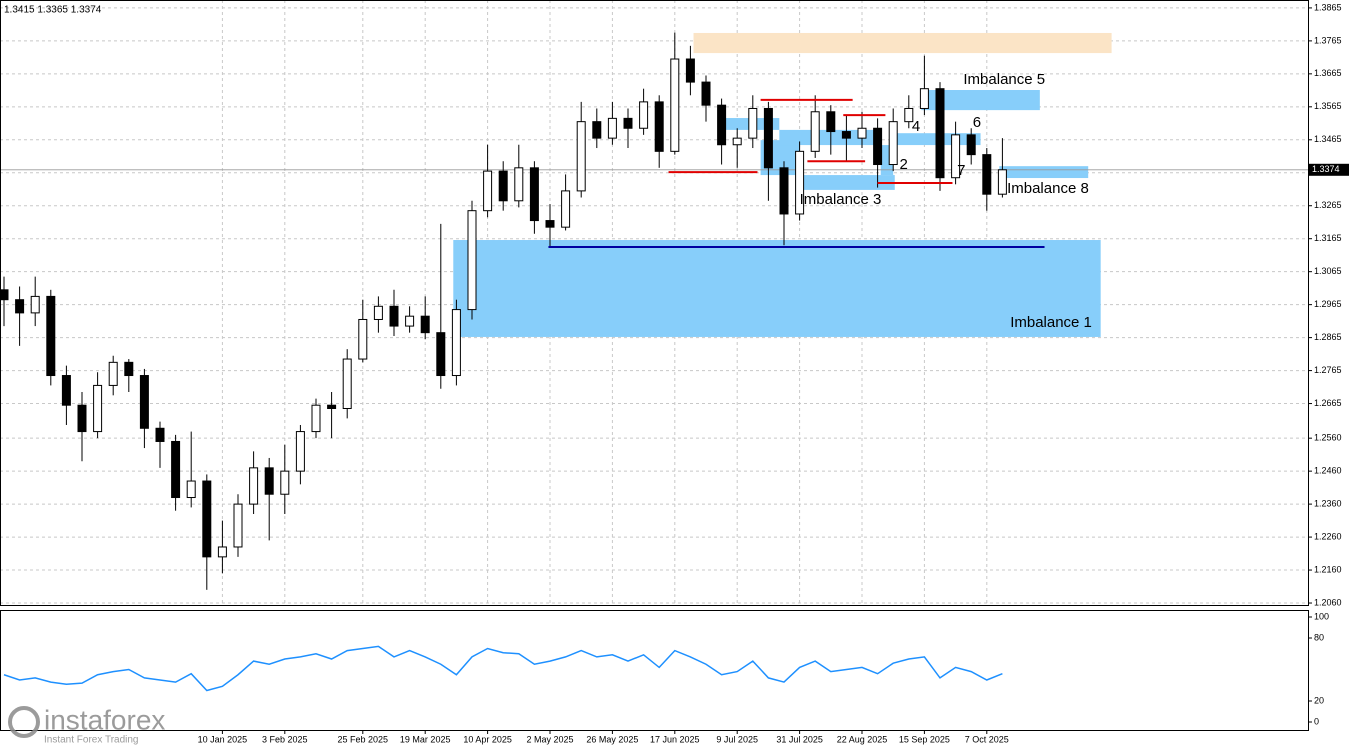  Describe the element at coordinates (1328, 569) in the screenshot. I see `y-tick-label: 1.2160` at that location.